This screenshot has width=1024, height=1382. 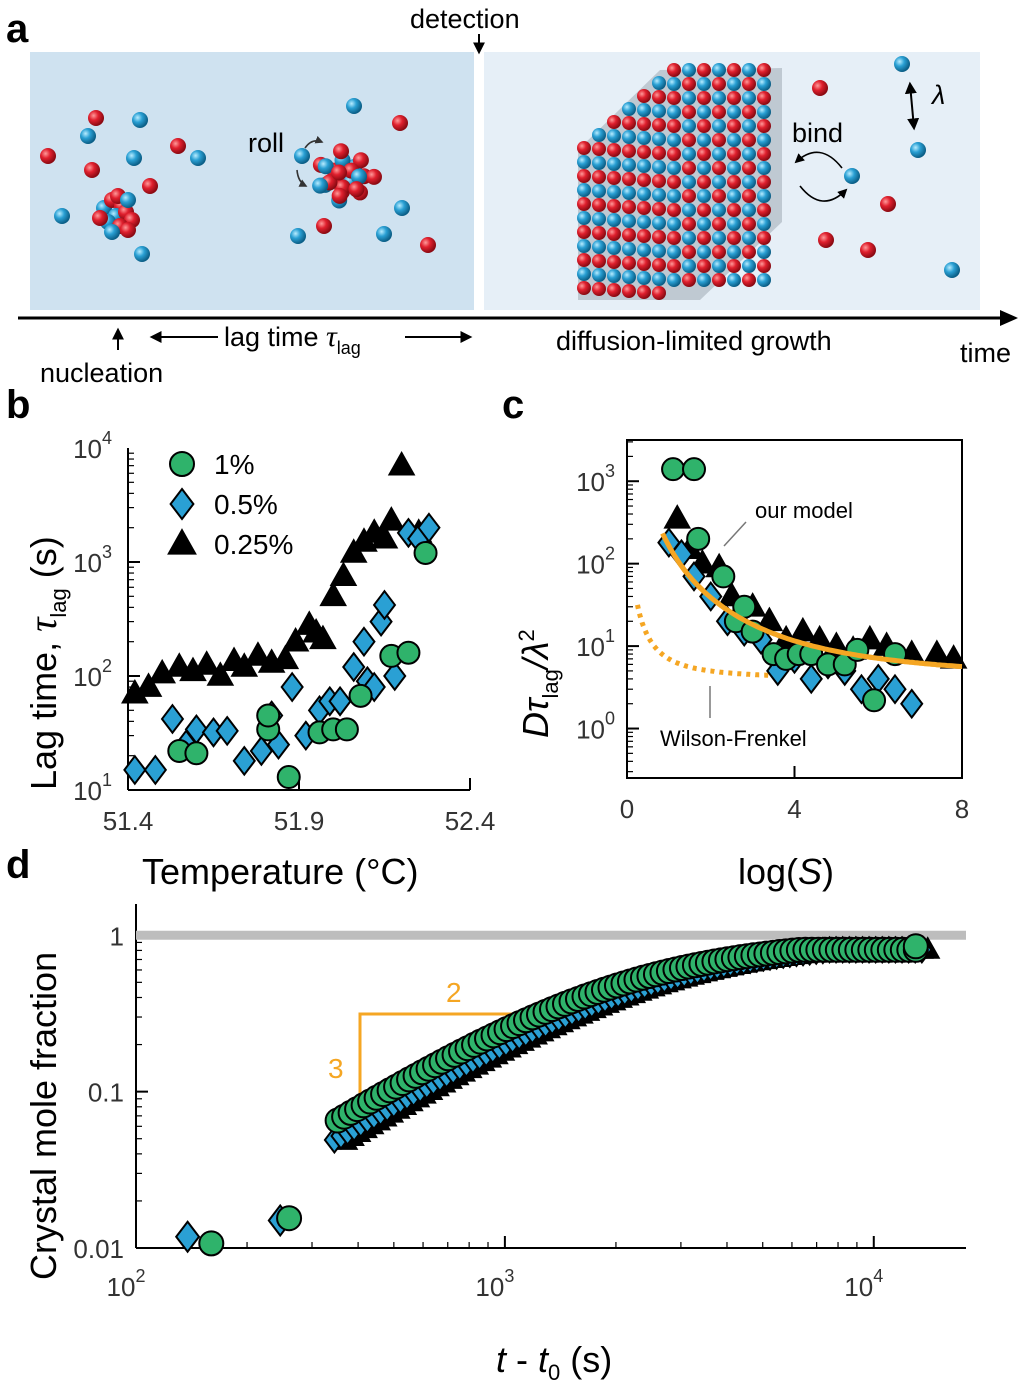 What do you see at coordinates (937, 95) in the screenshot?
I see `lambda-label: λ` at bounding box center [937, 95].